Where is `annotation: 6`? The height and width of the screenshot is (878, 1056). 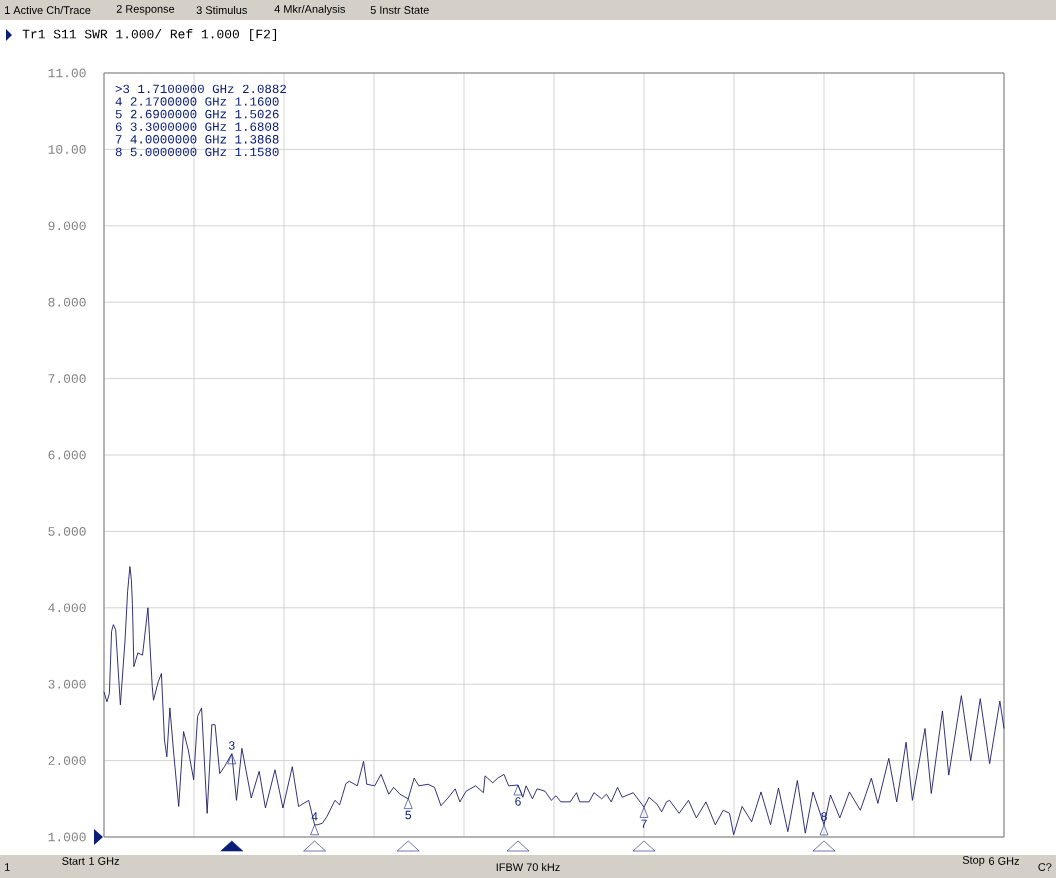 annotation: 6 is located at coordinates (518, 801).